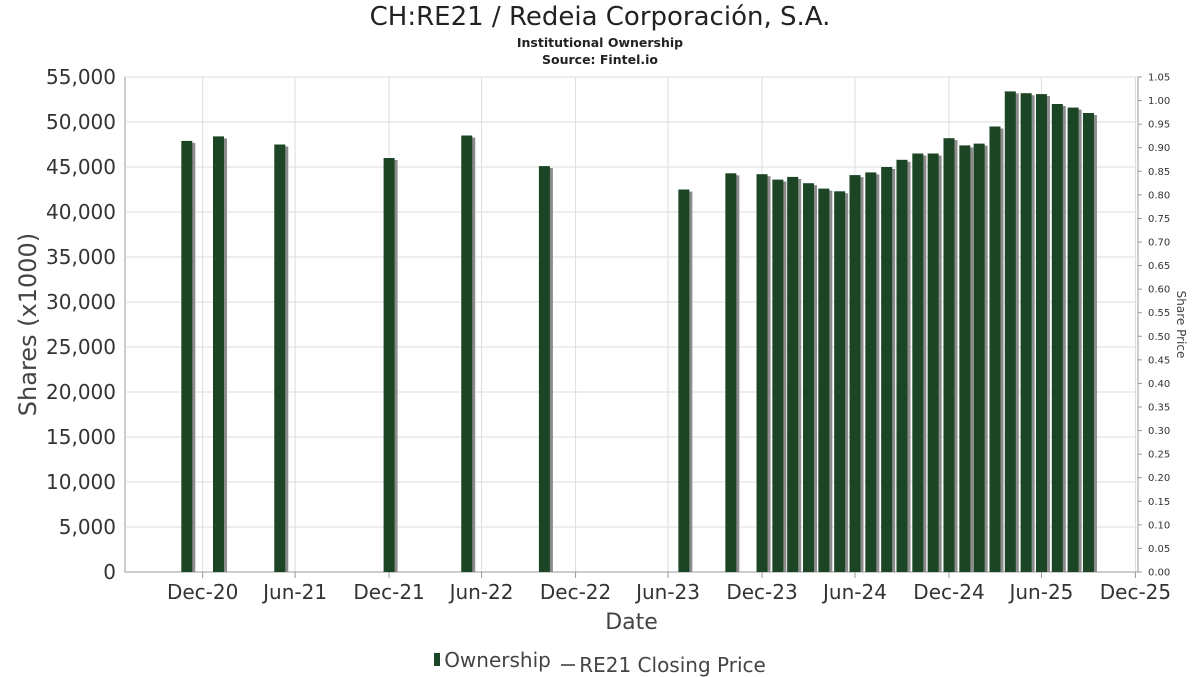 Image resolution: width=1200 pixels, height=677 pixels. I want to click on legend-swatch-price, so click(568, 665).